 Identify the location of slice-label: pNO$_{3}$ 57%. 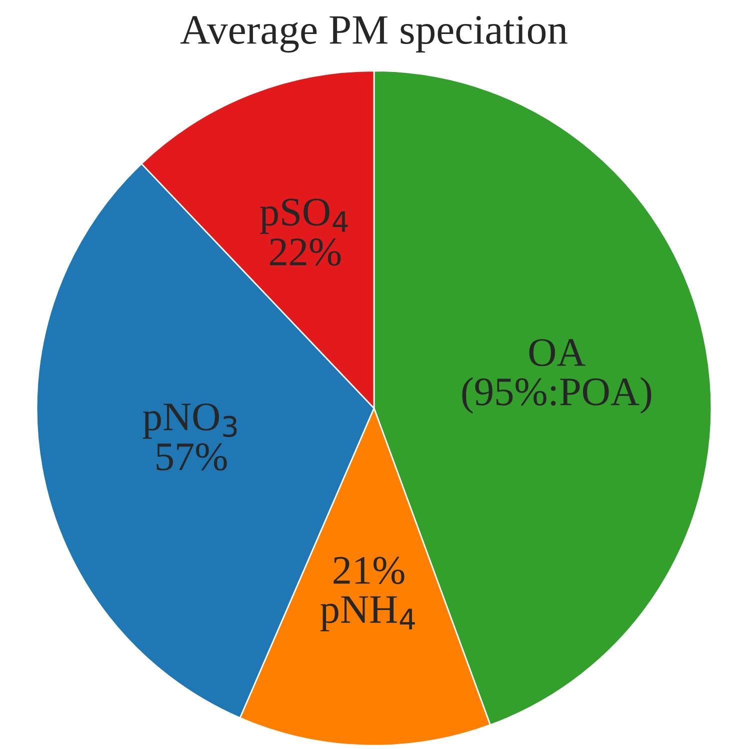
(189, 437).